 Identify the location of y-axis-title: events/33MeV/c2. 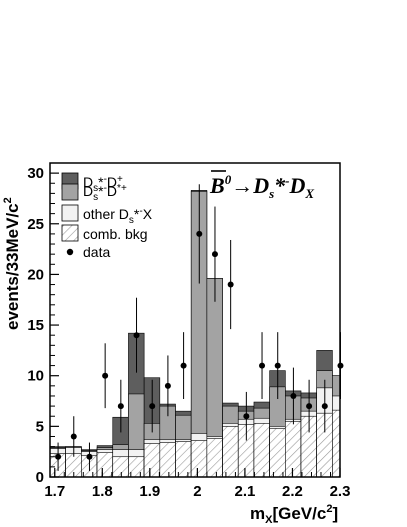
(12, 263).